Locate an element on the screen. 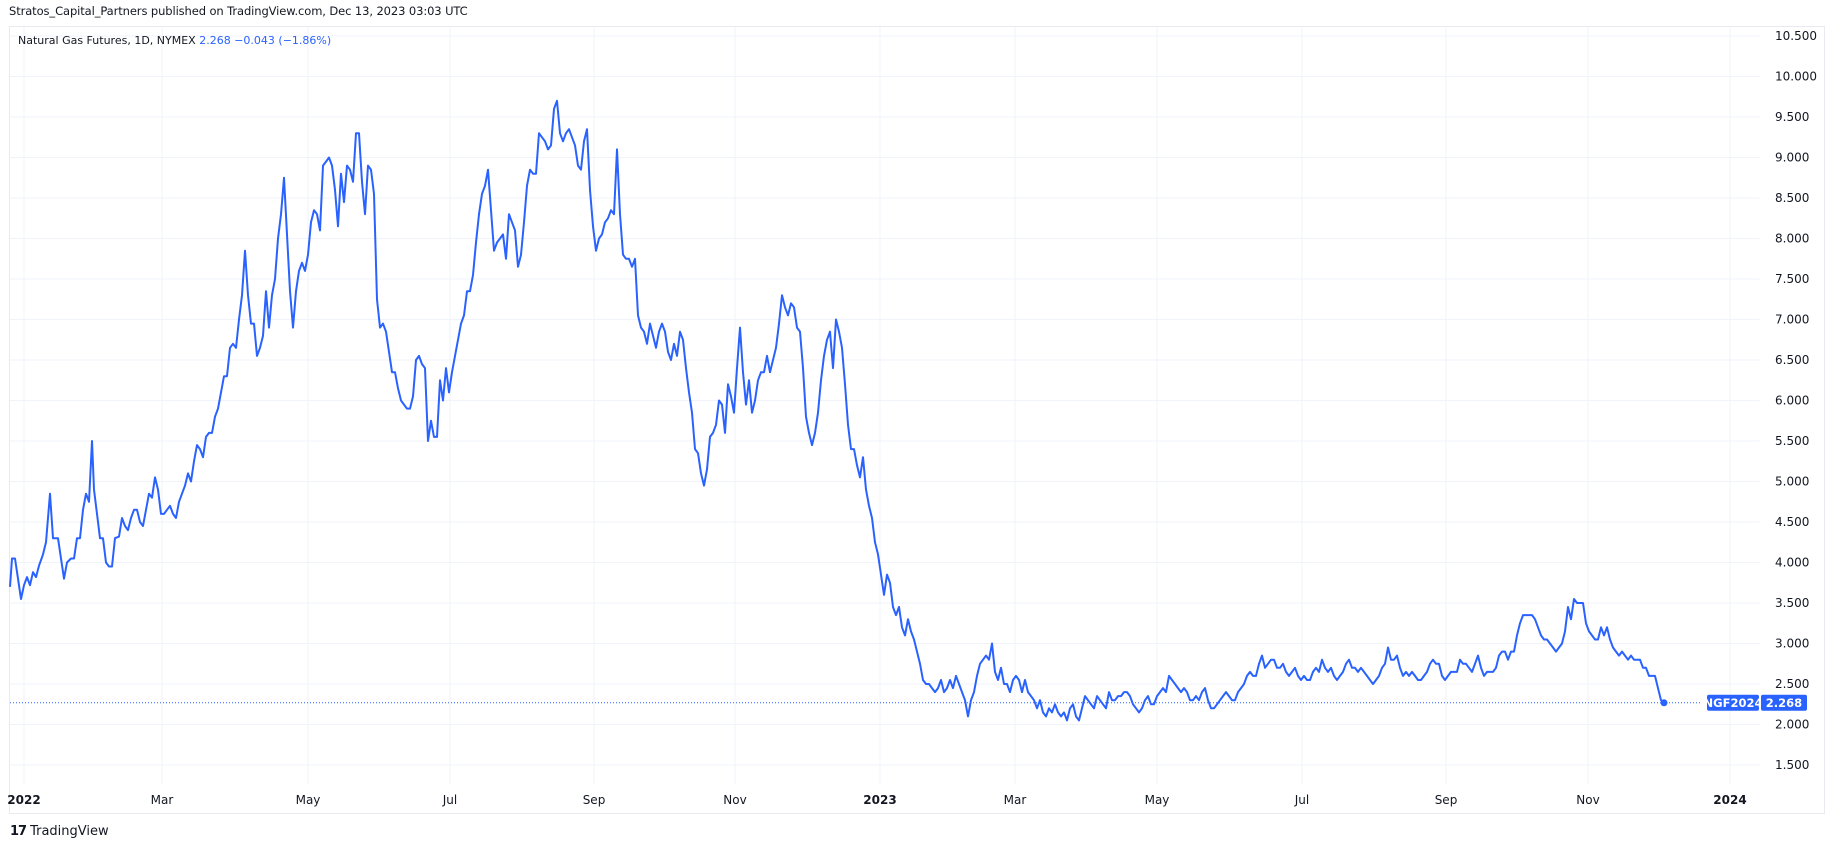  price-tag-bg is located at coordinates (1784, 702).